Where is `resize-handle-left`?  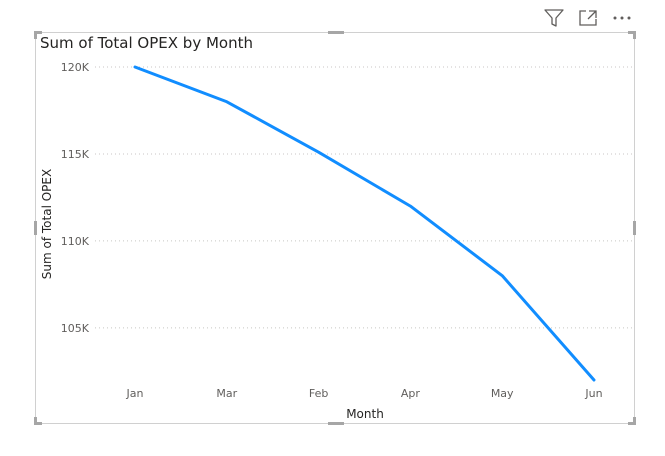 resize-handle-left is located at coordinates (35, 228).